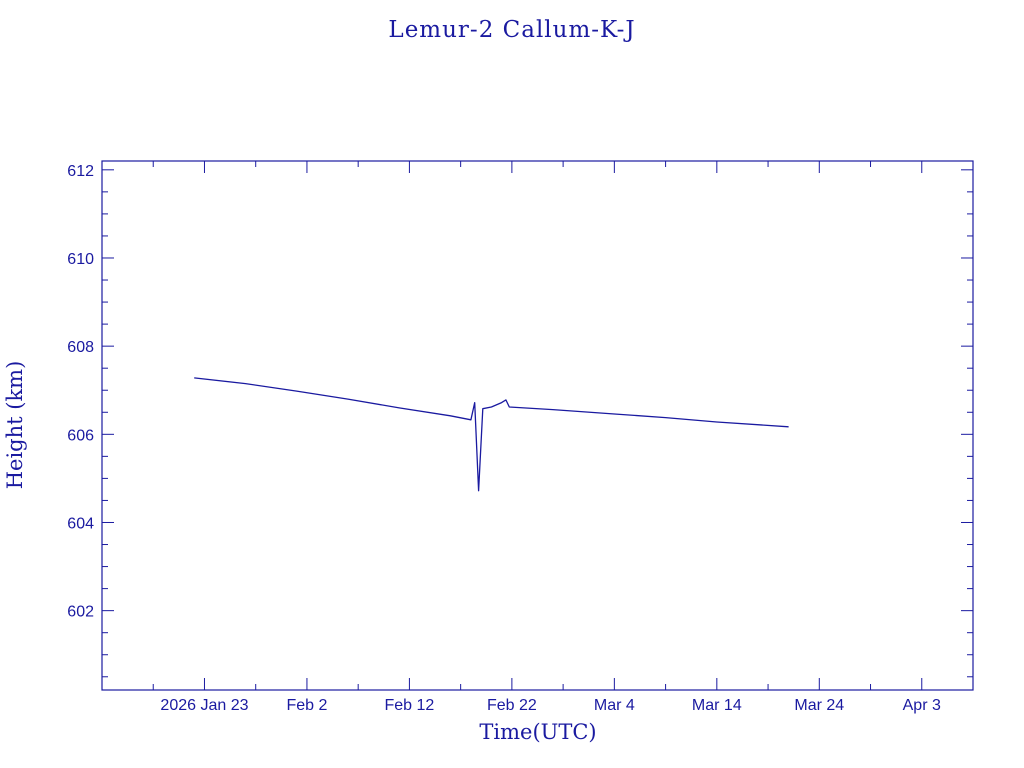 The image size is (1024, 768). Describe the element at coordinates (512, 705) in the screenshot. I see `x-tick-label: Feb 22` at that location.